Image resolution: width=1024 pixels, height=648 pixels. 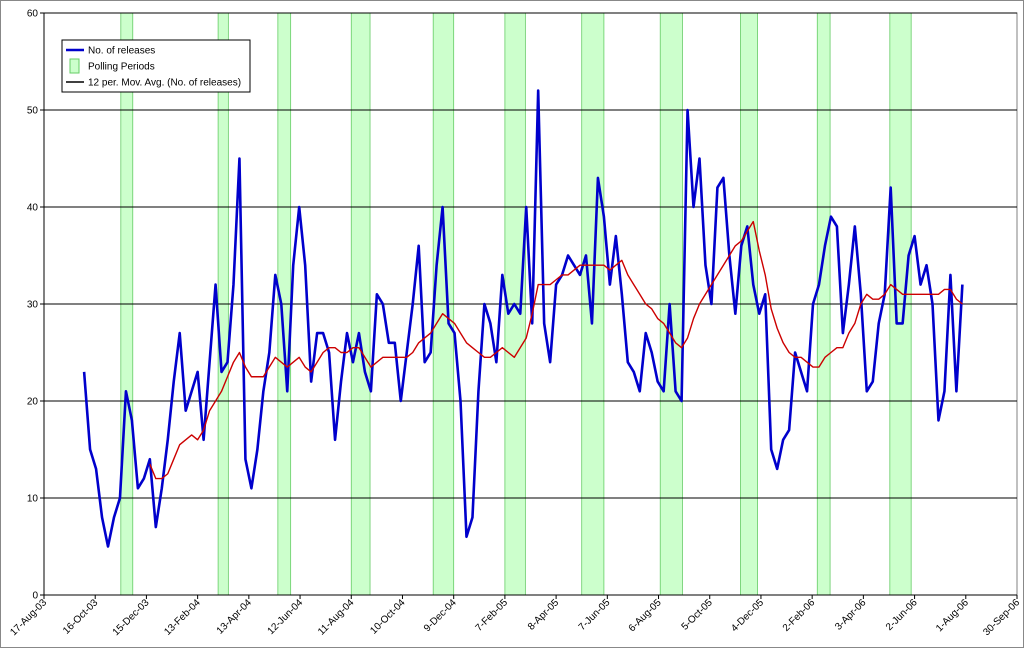 What do you see at coordinates (33, 111) in the screenshot?
I see `y-tick-label: 50` at bounding box center [33, 111].